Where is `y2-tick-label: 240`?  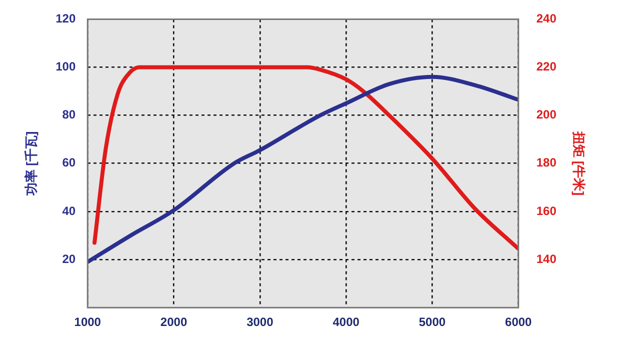
y2-tick-label: 240 is located at coordinates (546, 19).